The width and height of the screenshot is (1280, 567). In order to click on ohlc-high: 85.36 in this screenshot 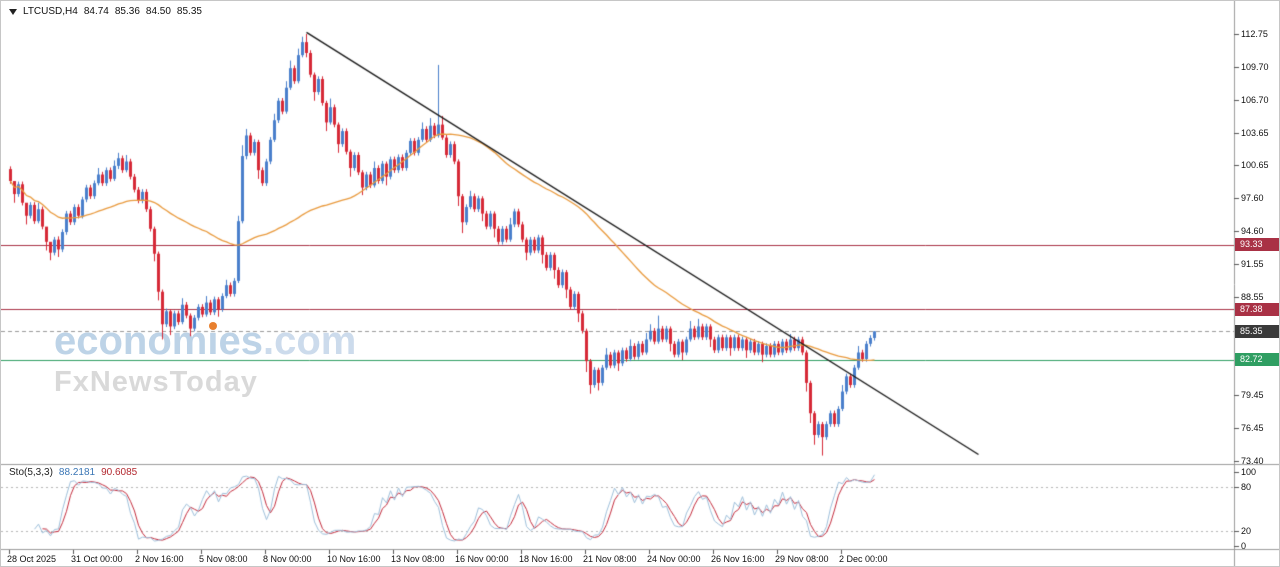, I will do `click(127, 11)`.